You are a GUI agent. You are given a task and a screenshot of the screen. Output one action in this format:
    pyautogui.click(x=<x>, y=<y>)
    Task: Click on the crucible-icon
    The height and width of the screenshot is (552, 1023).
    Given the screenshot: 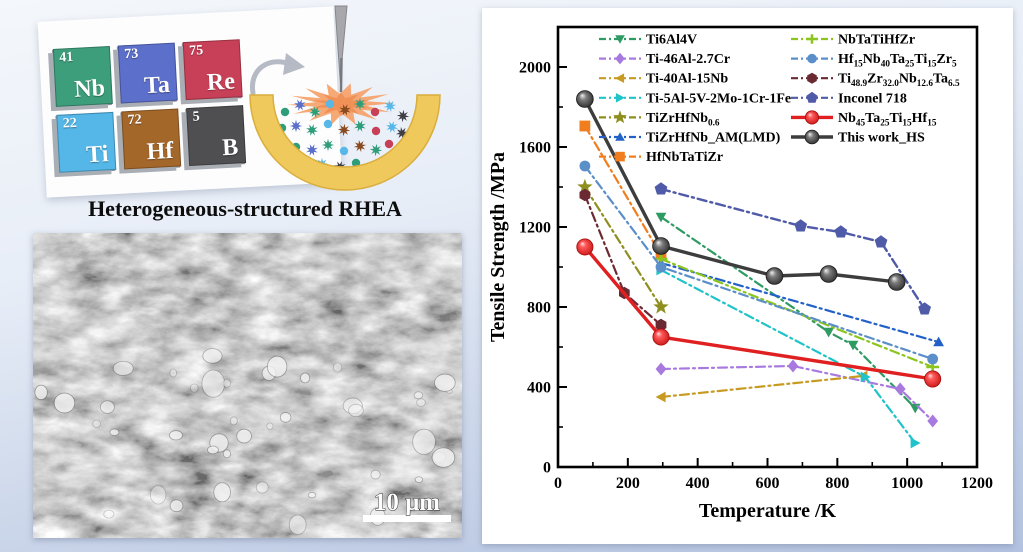 What is the action you would take?
    pyautogui.click(x=345, y=142)
    